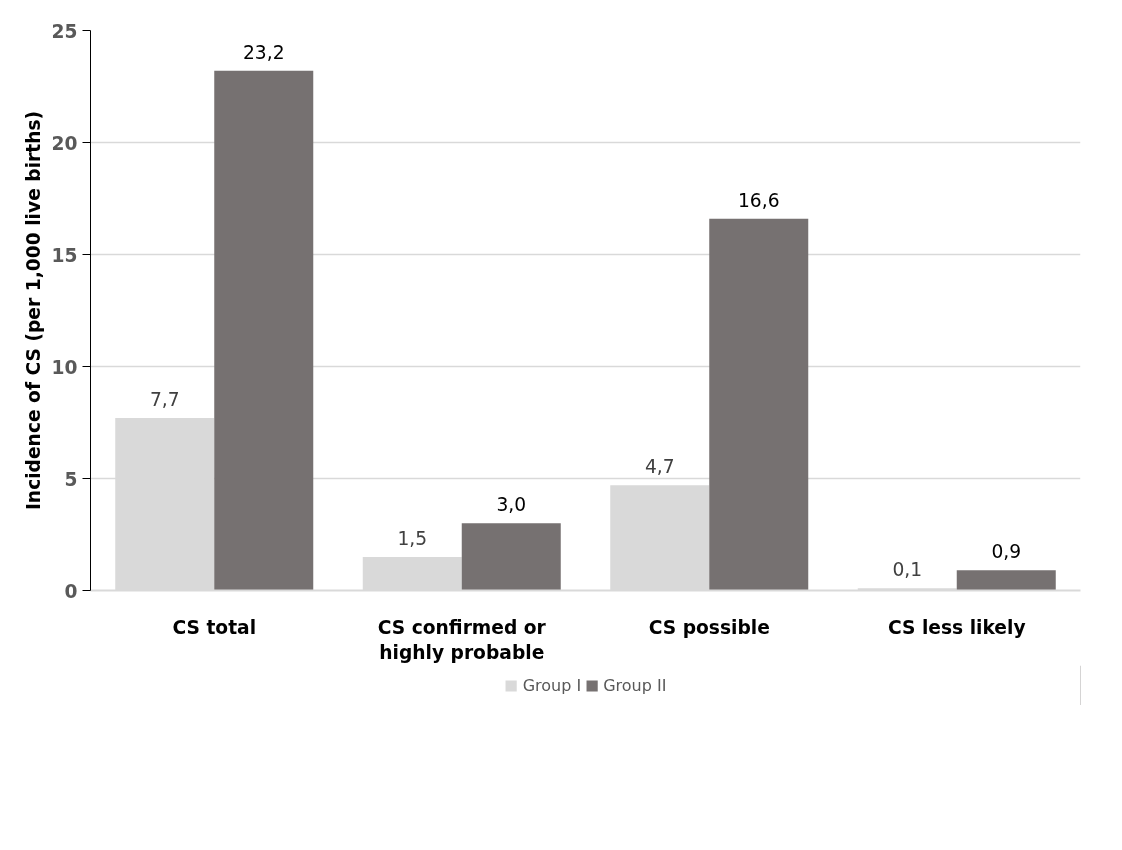 Image resolution: width=1122 pixels, height=850 pixels. I want to click on y-tick-label: 20, so click(64, 143).